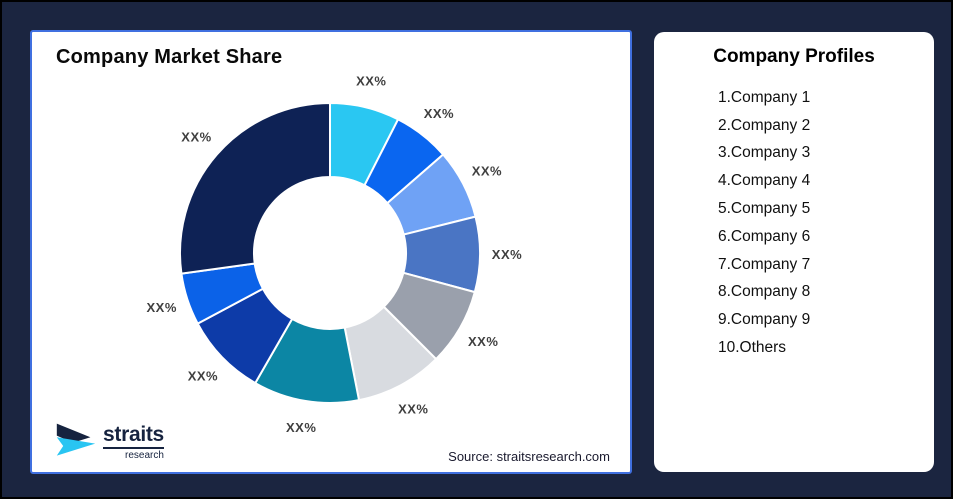 Image resolution: width=953 pixels, height=499 pixels. I want to click on company-list-item: 10.Others, so click(752, 348).